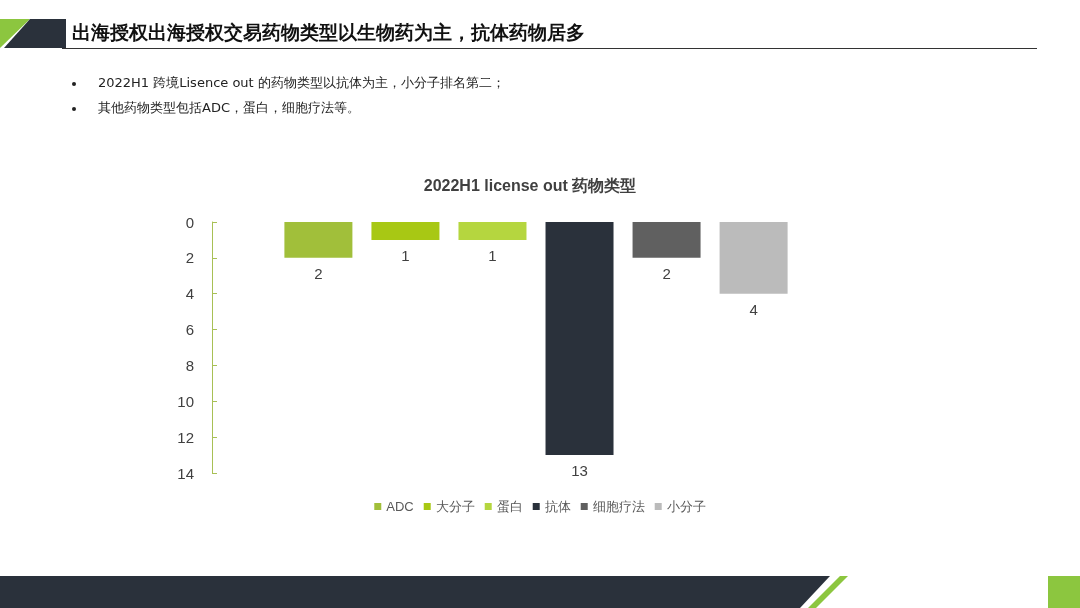 Image resolution: width=1080 pixels, height=608 pixels. I want to click on y-tick-label: 2, so click(189, 258).